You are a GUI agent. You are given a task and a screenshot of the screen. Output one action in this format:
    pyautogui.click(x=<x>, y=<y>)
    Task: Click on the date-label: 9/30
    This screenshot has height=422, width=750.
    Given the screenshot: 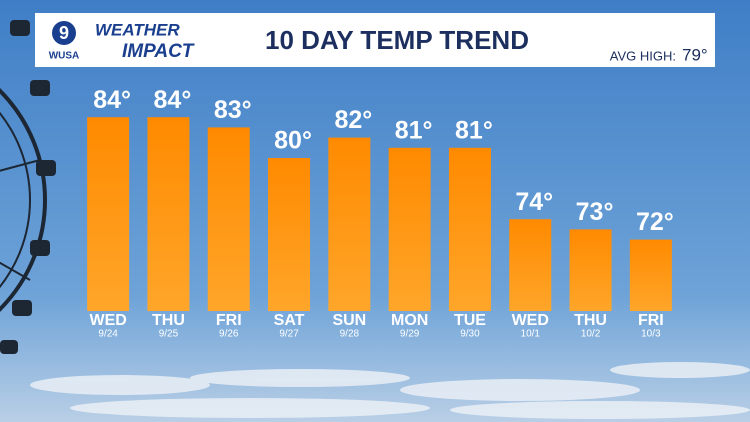 What is the action you would take?
    pyautogui.click(x=470, y=334)
    